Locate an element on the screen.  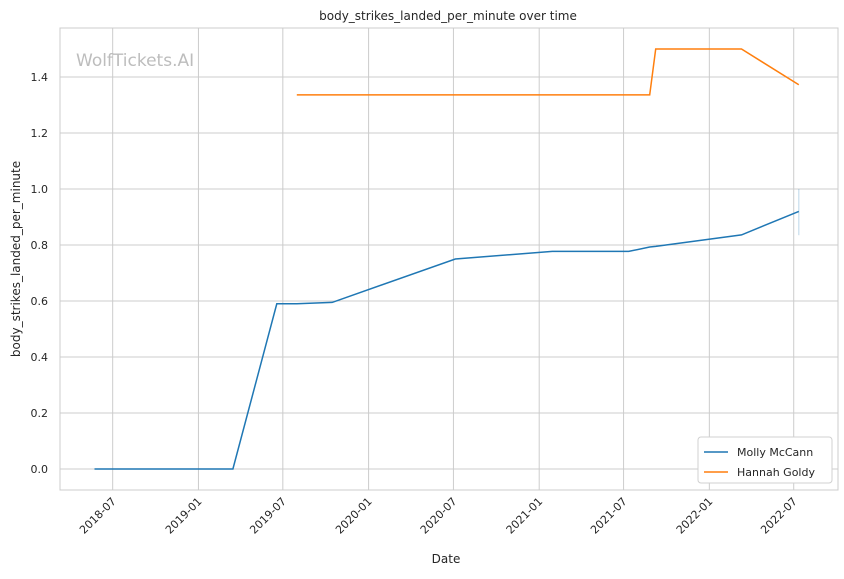
x-tick-label: 2021-01 is located at coordinates (525, 516).